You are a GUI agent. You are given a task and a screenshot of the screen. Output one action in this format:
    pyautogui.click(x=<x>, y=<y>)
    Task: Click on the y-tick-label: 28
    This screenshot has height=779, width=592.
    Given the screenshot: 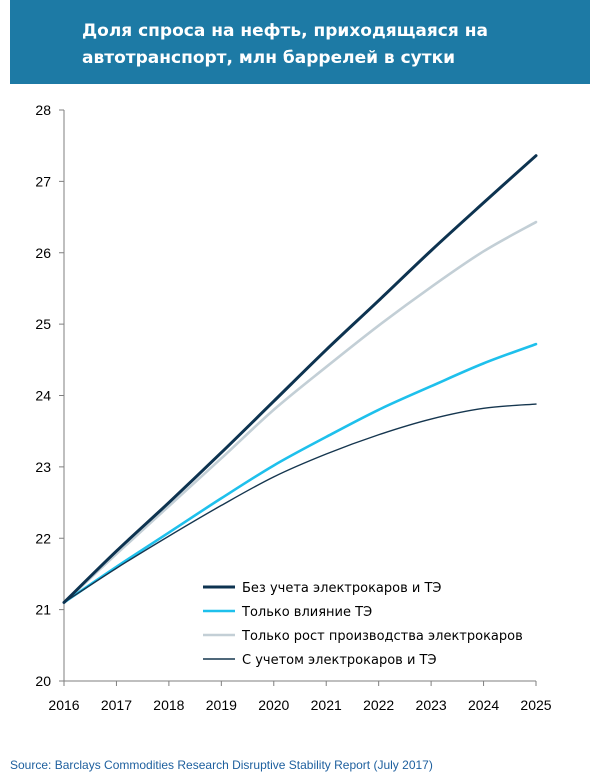 What is the action you would take?
    pyautogui.click(x=43, y=110)
    